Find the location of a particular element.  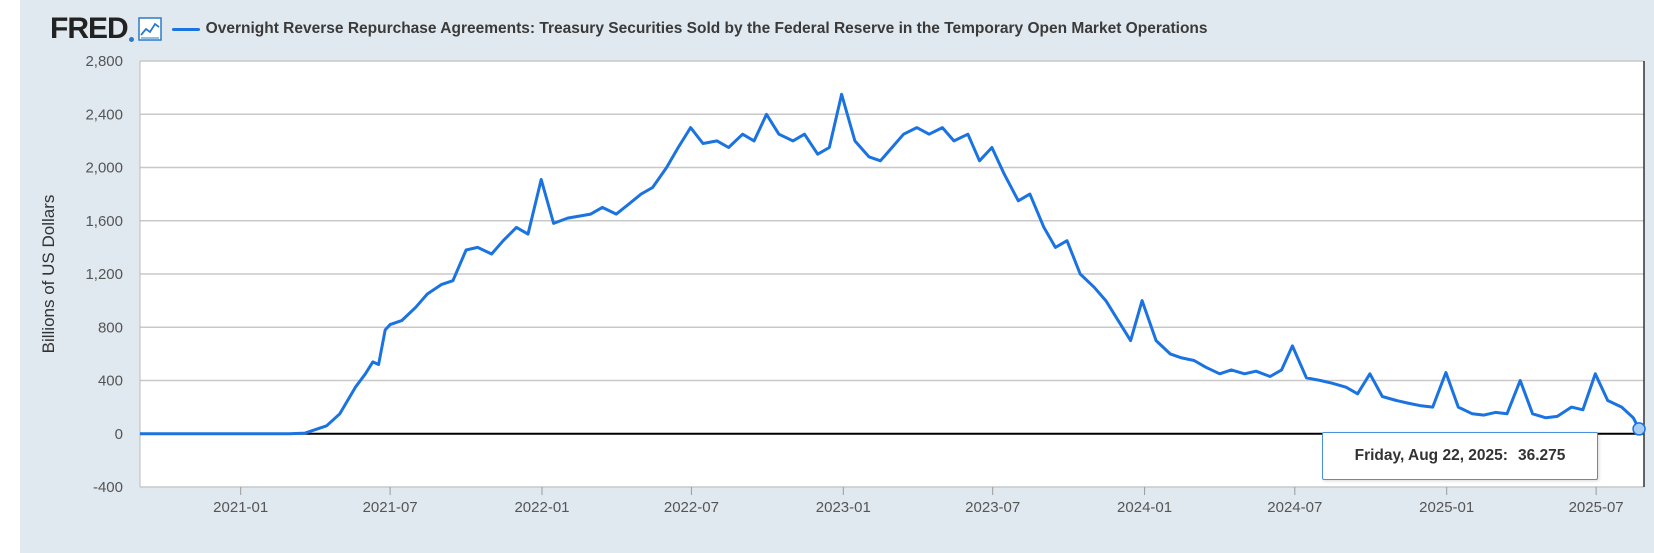

x-tick-label: 2021-01 is located at coordinates (240, 507).